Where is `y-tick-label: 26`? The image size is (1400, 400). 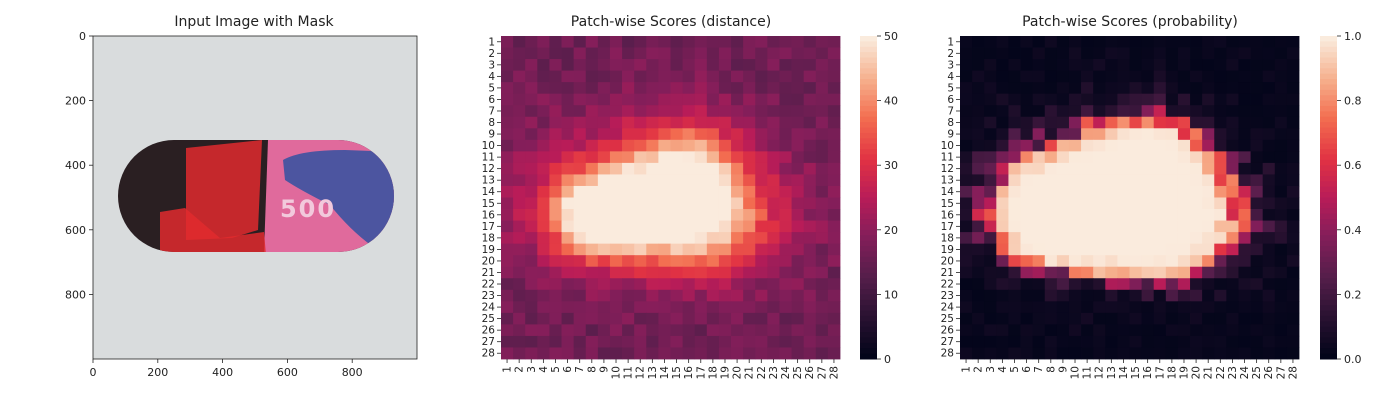 y-tick-label: 26 is located at coordinates (489, 331).